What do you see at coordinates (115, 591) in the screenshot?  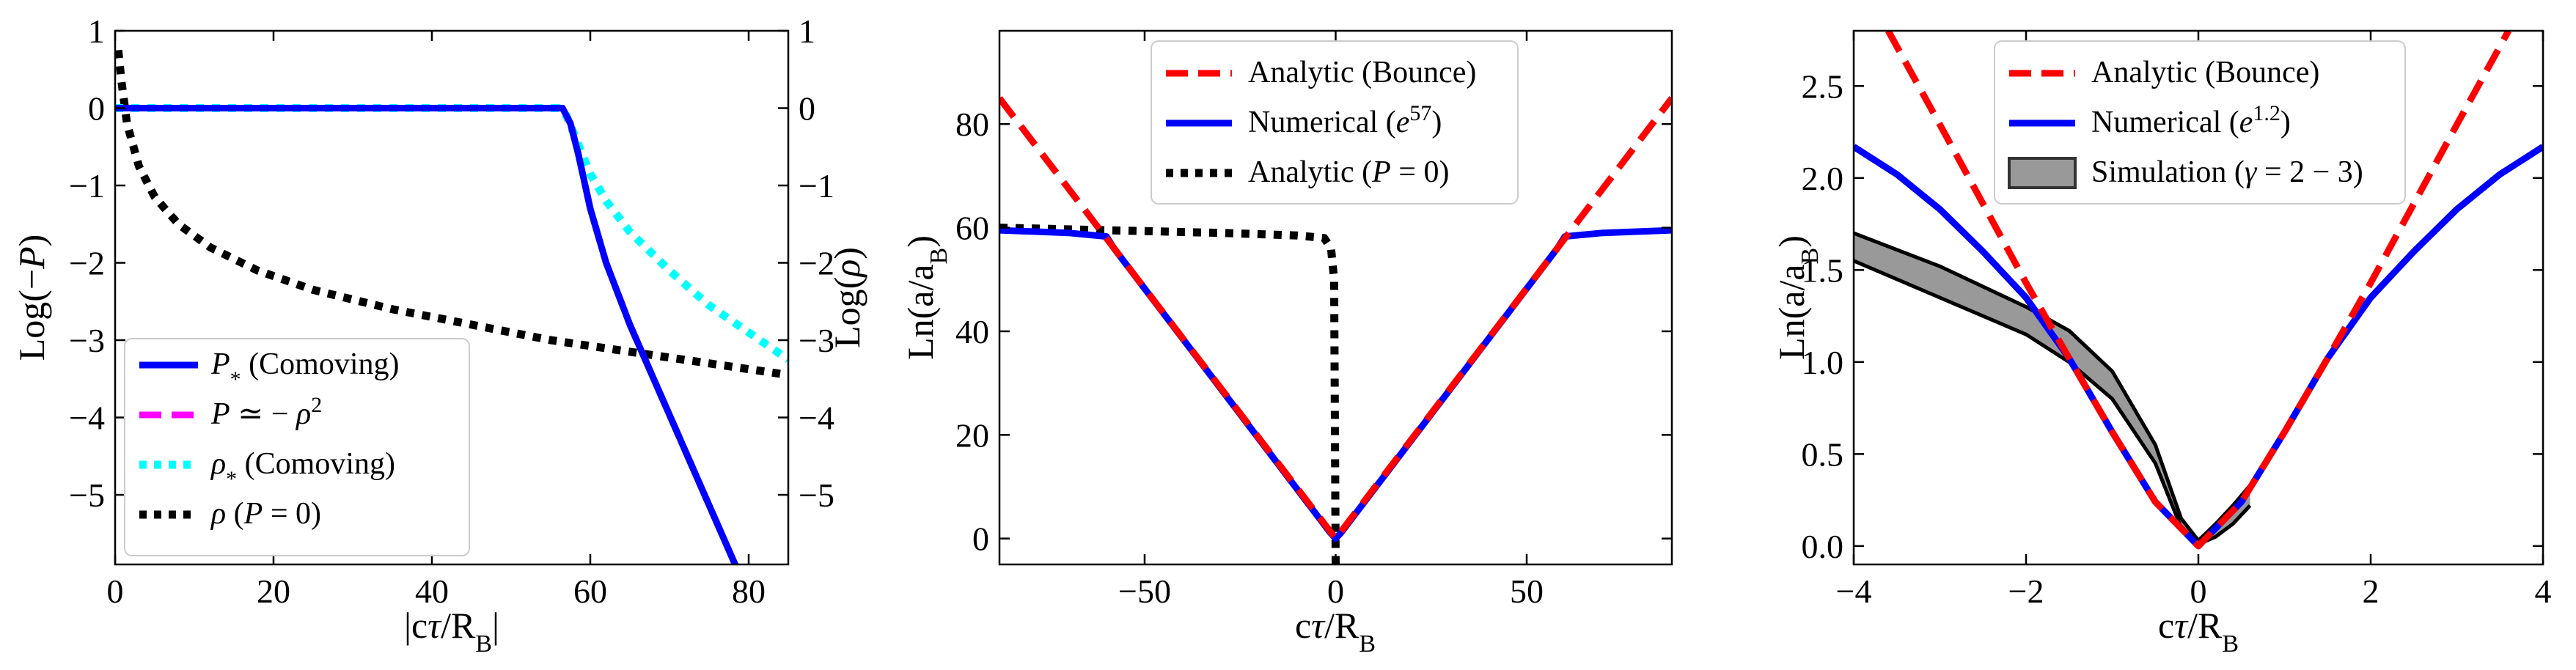 I see `panel-1-x-tick-label: 0` at bounding box center [115, 591].